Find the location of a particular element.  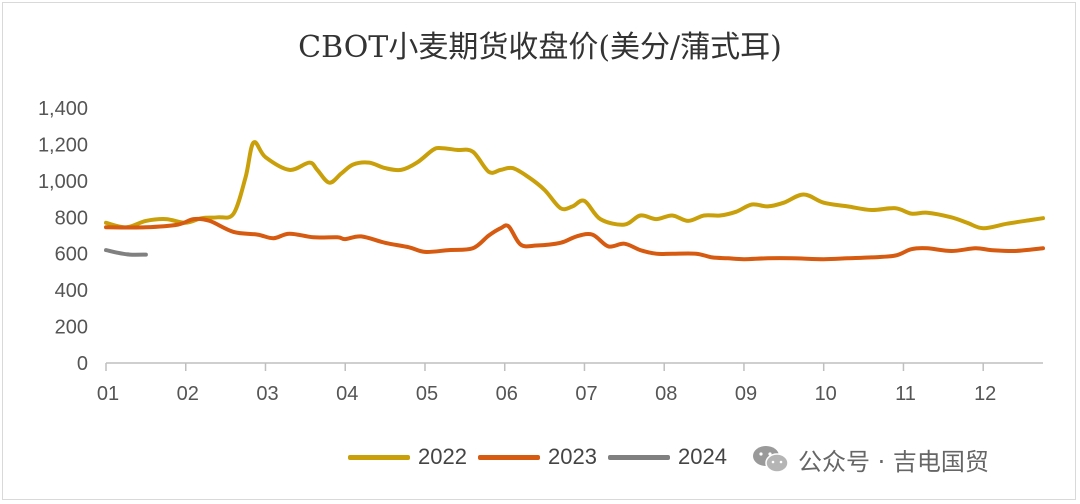

x-tick-label: 01 is located at coordinates (108, 394).